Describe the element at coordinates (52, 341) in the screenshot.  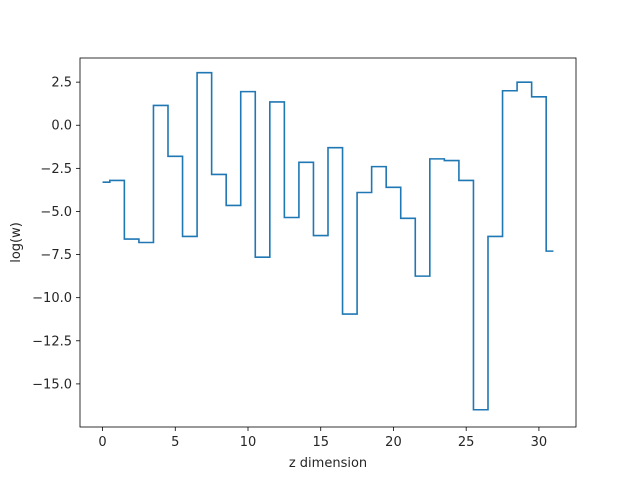
I see `y-tick-label: −12.5` at that location.